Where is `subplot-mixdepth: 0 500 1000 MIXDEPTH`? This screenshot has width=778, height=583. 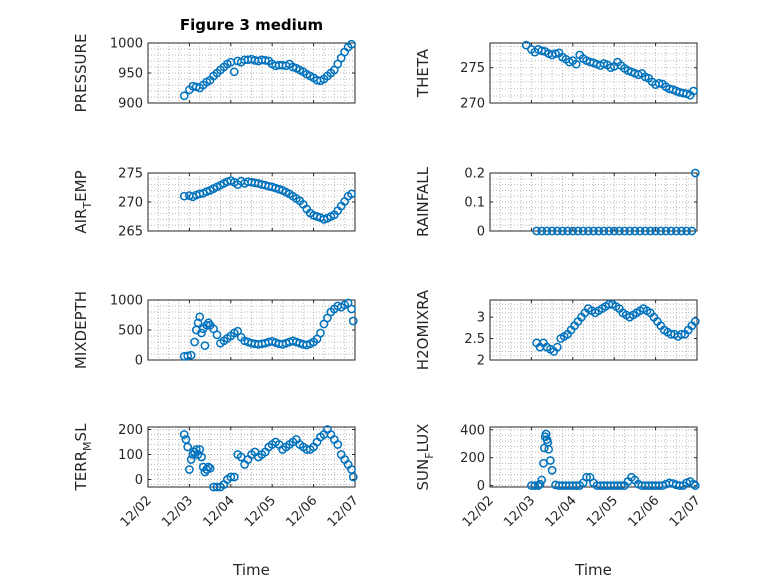
subplot-mixdepth: 0 500 1000 MIXDEPTH is located at coordinates (215, 330).